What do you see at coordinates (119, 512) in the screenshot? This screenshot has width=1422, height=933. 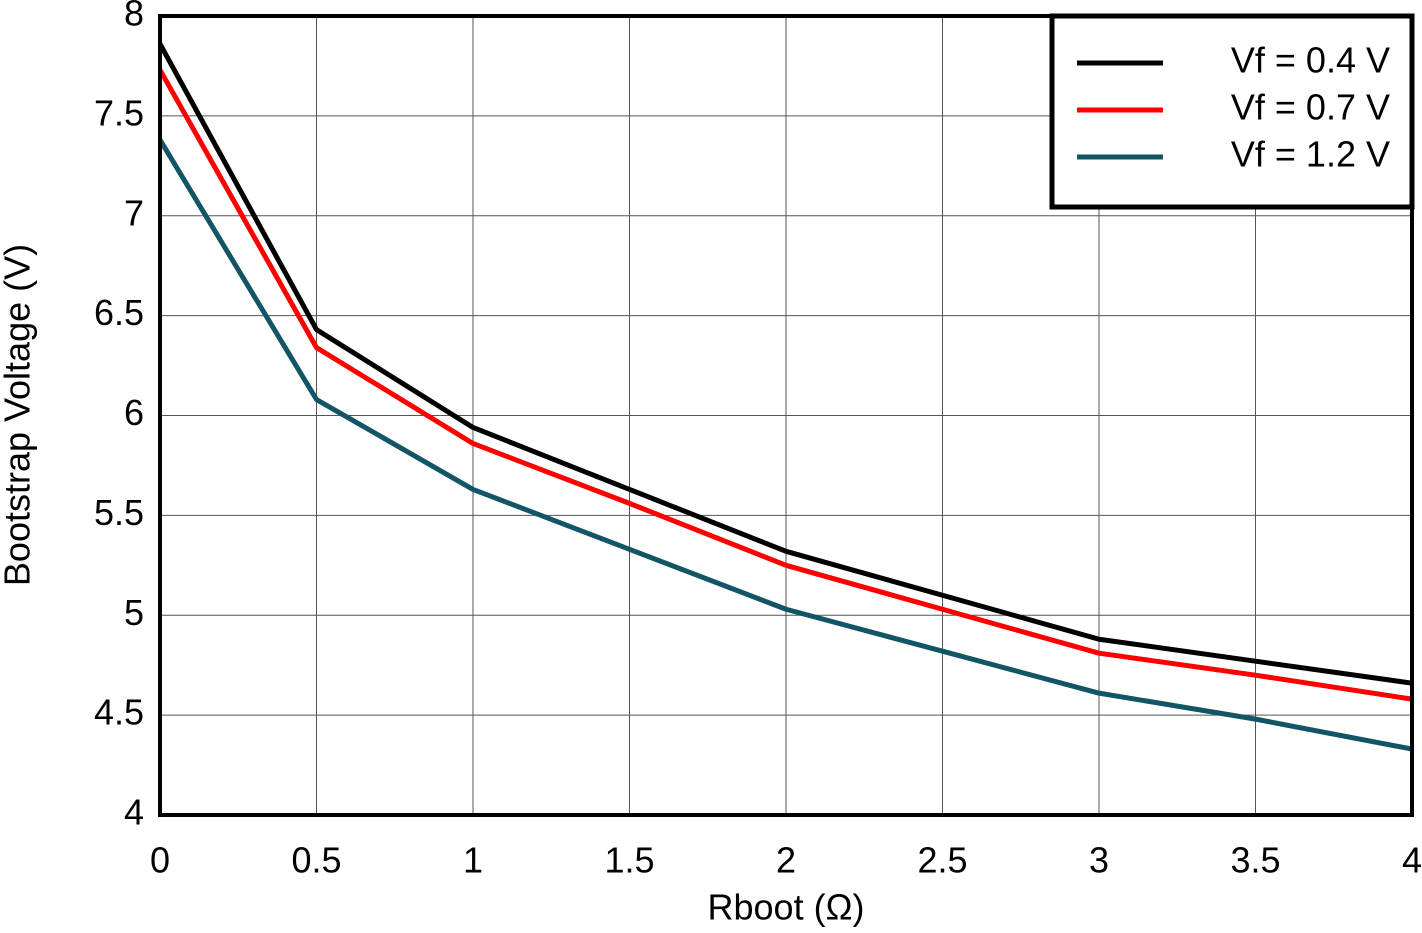 I see `y-tick-label: 5.5` at bounding box center [119, 512].